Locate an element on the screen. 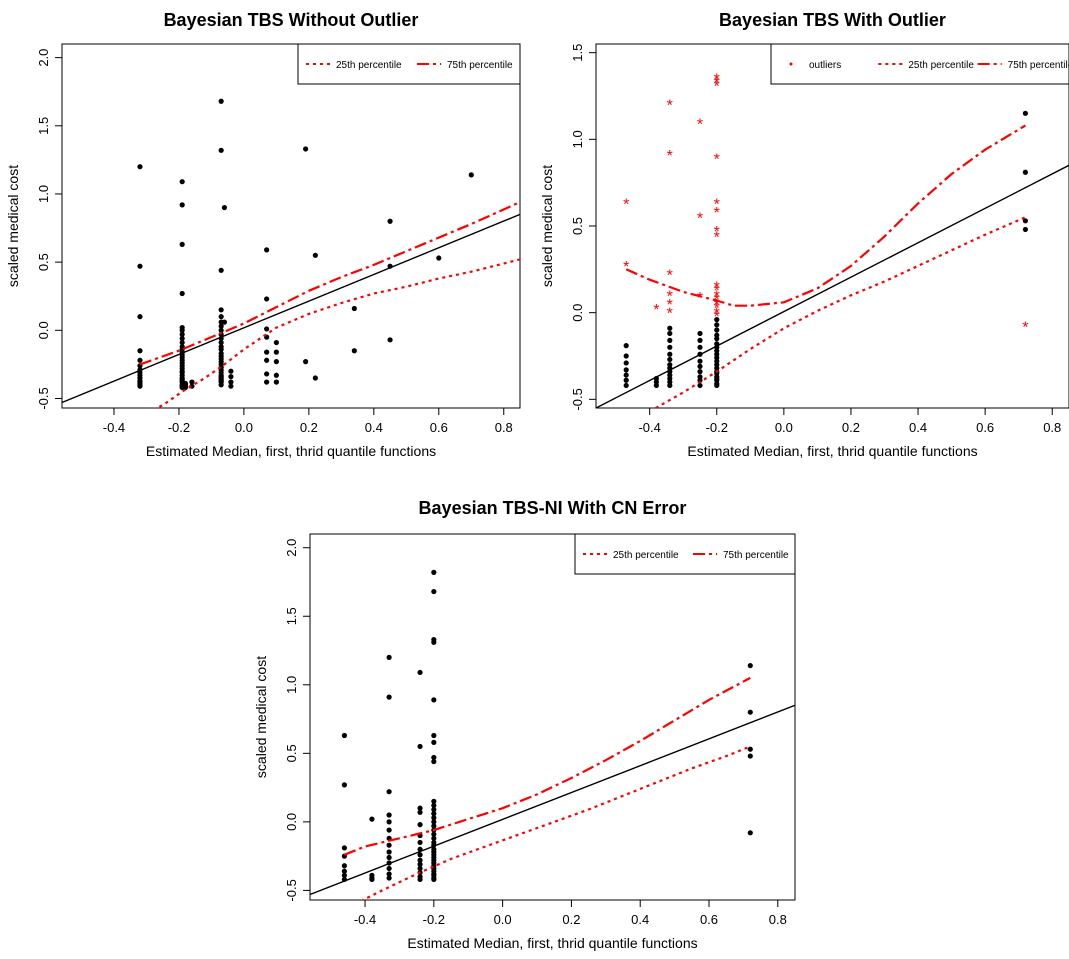  legend: outliers 25th percentile 75th percentile is located at coordinates (919, 64).